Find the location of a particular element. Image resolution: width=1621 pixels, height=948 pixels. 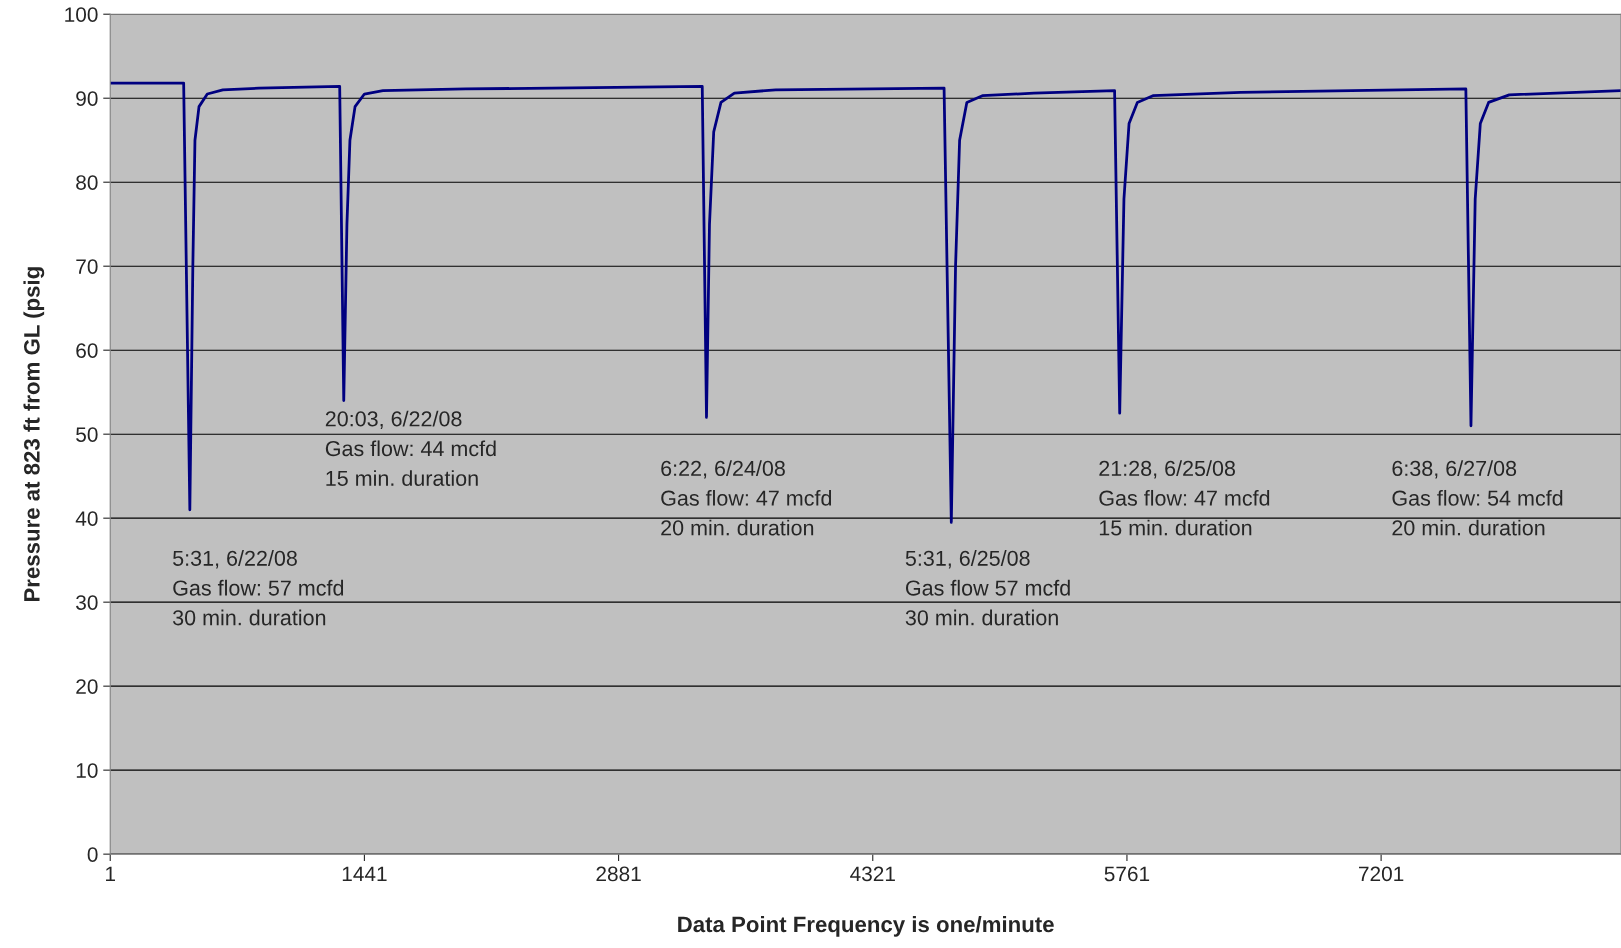

y-tick-label: 100 is located at coordinates (81, 14).